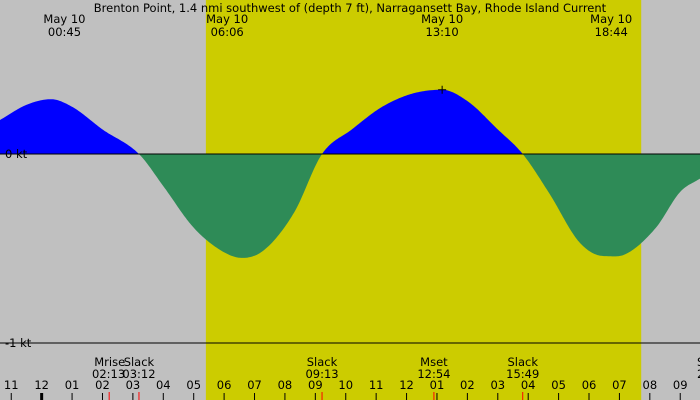  What do you see at coordinates (11, 385) in the screenshot?
I see `hour-tick-label-0: 11` at bounding box center [11, 385].